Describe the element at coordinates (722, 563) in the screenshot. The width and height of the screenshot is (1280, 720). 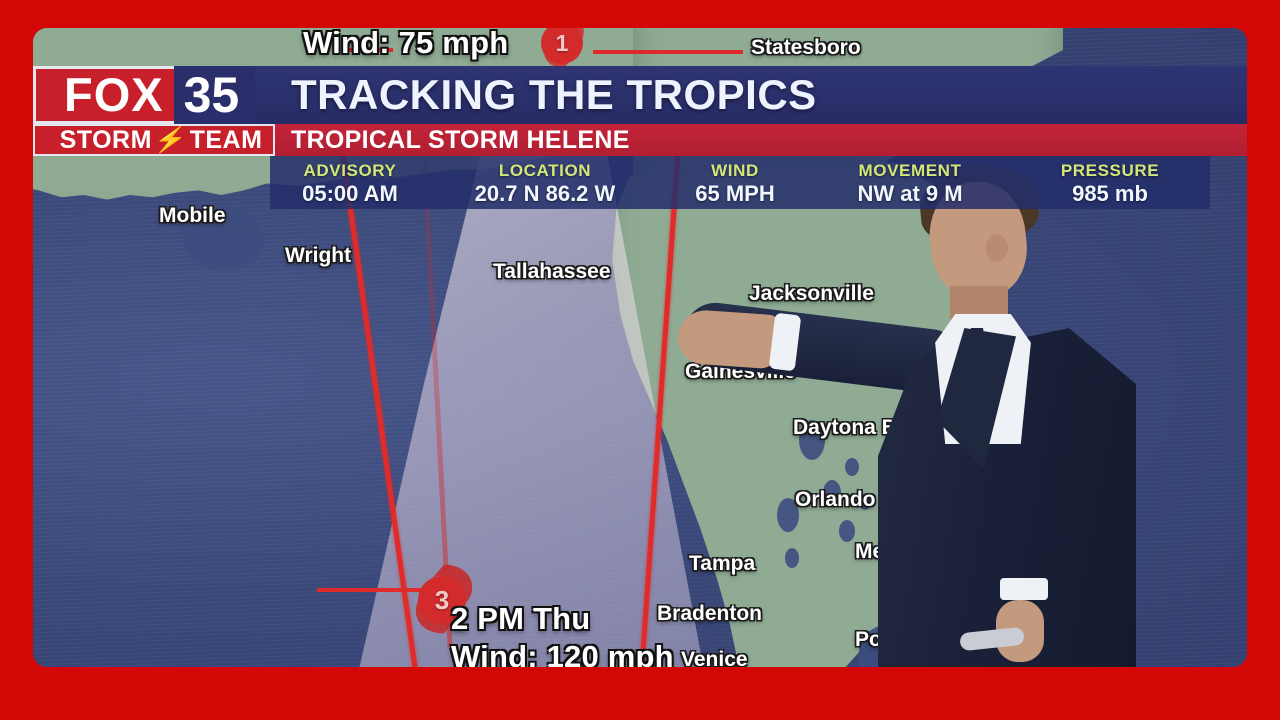
I see `city-label: Tampa` at that location.